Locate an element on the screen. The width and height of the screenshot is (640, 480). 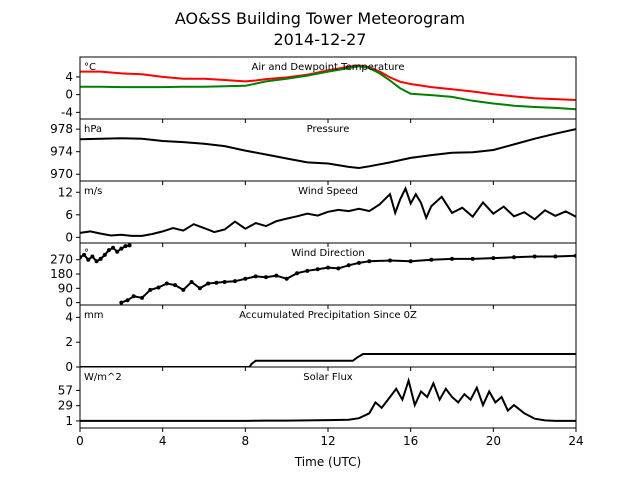
xtick-label: 16 is located at coordinates (410, 441).